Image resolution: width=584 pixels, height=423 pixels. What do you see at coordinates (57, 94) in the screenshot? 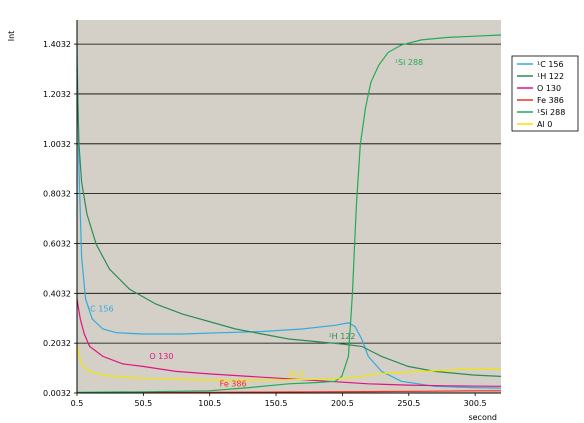
I see `y-tick-label: 1.2032` at bounding box center [57, 94].